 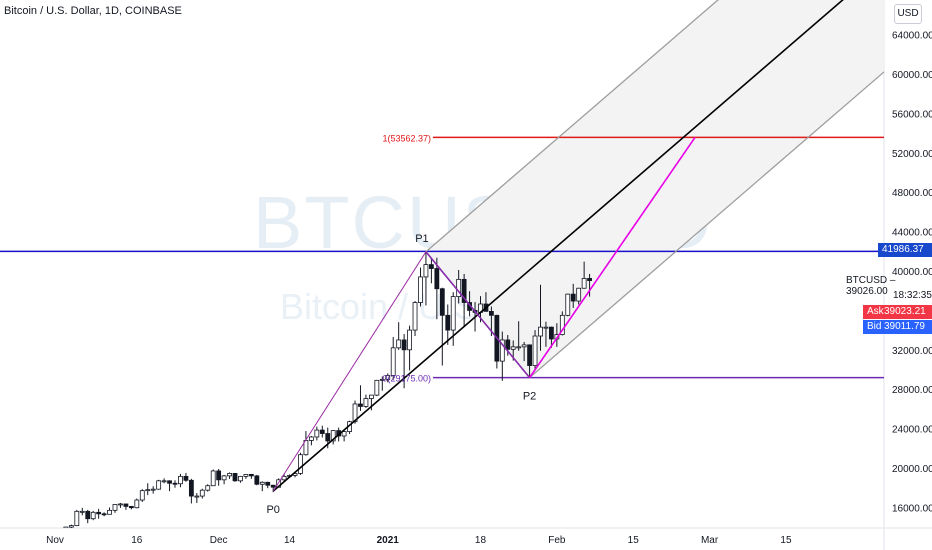 I want to click on base-label: 0(29175.00), so click(x=406, y=379).